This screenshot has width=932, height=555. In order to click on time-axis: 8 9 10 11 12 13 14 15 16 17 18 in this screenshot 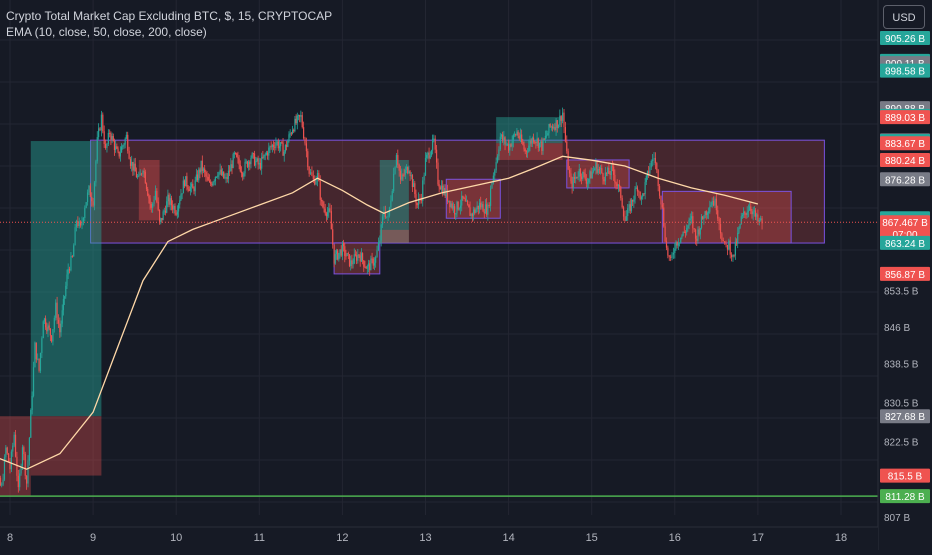, I will do `click(439, 538)`.